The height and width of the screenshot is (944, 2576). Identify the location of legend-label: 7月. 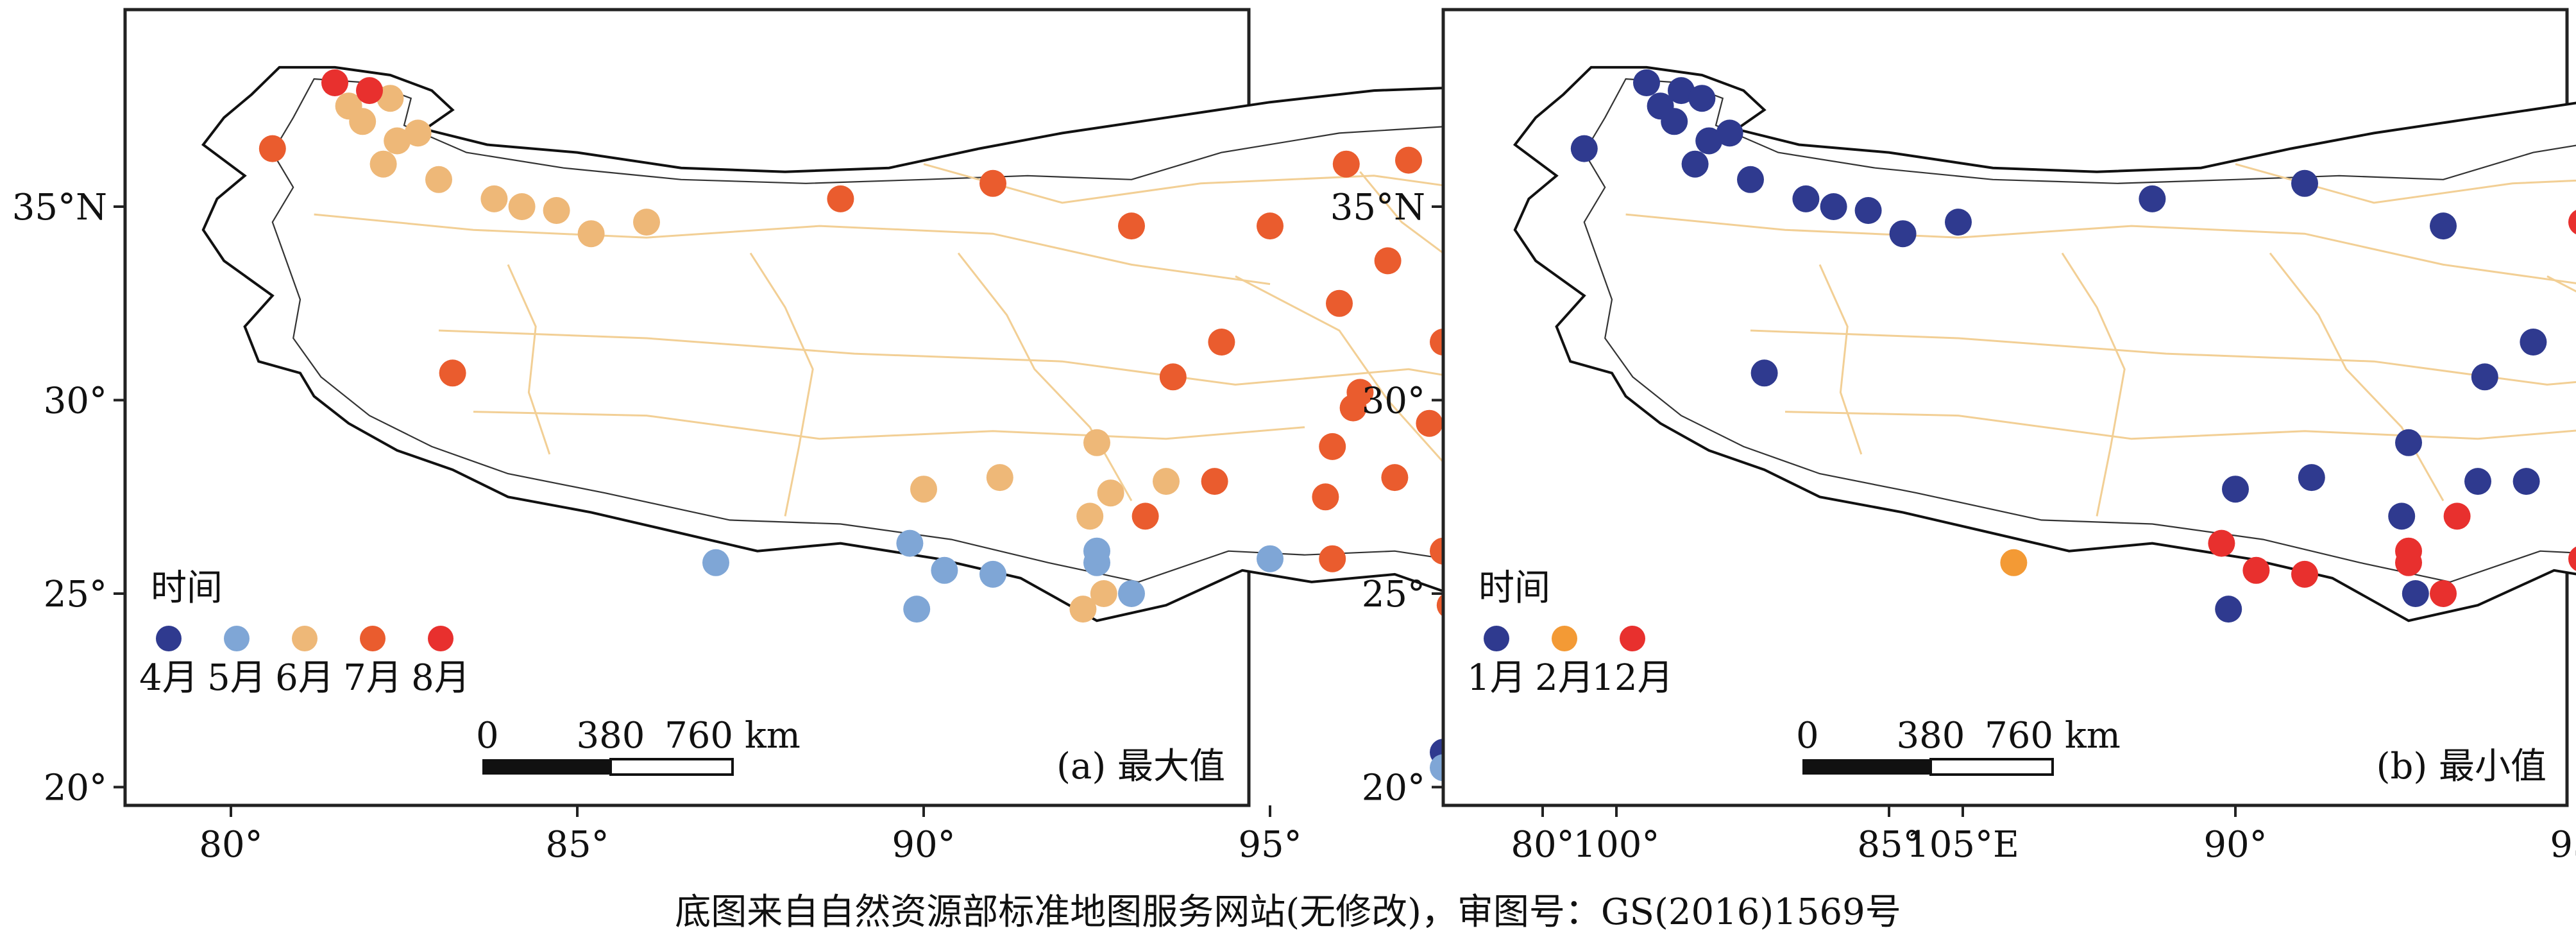
(372, 678).